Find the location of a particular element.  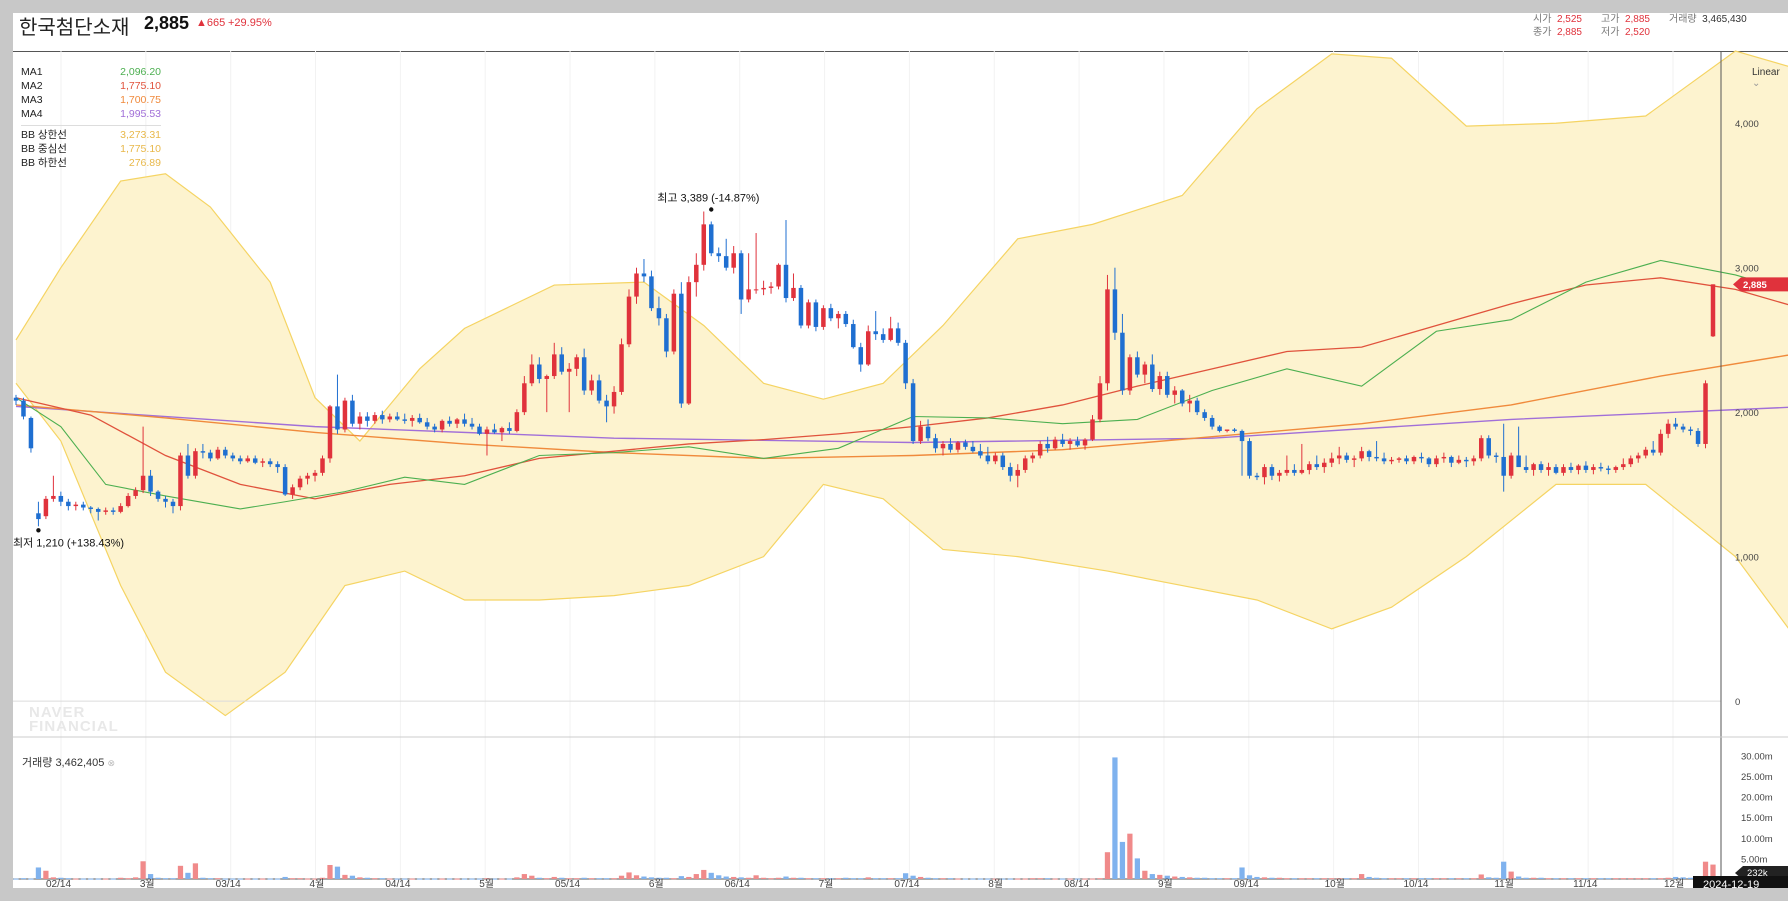

current-price-tag-label: 2,885 is located at coordinates (1755, 285).